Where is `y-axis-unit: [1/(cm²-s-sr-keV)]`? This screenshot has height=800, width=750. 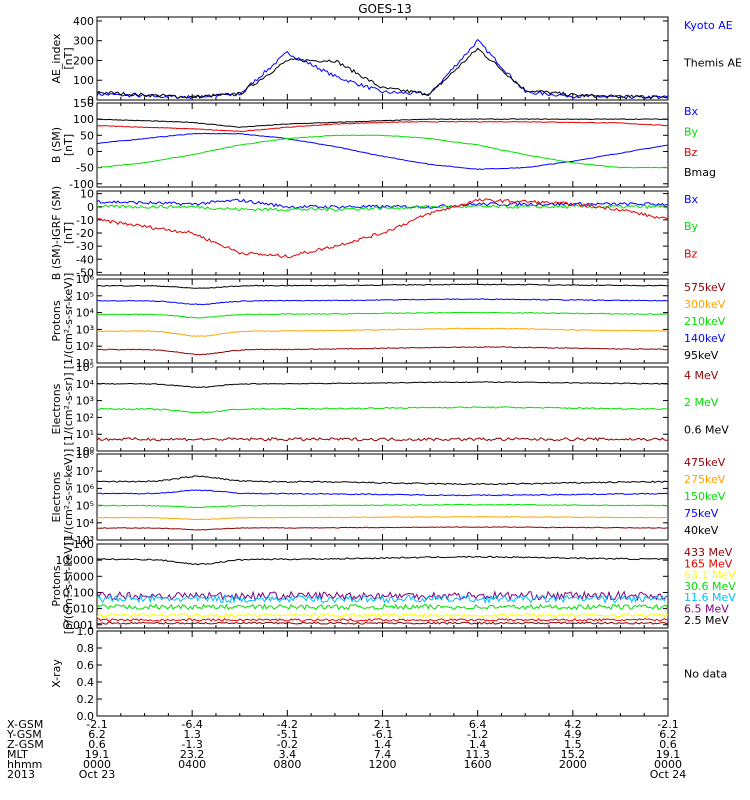 y-axis-unit: [1/(cm²-s-sr-keV)] is located at coordinates (68, 497).